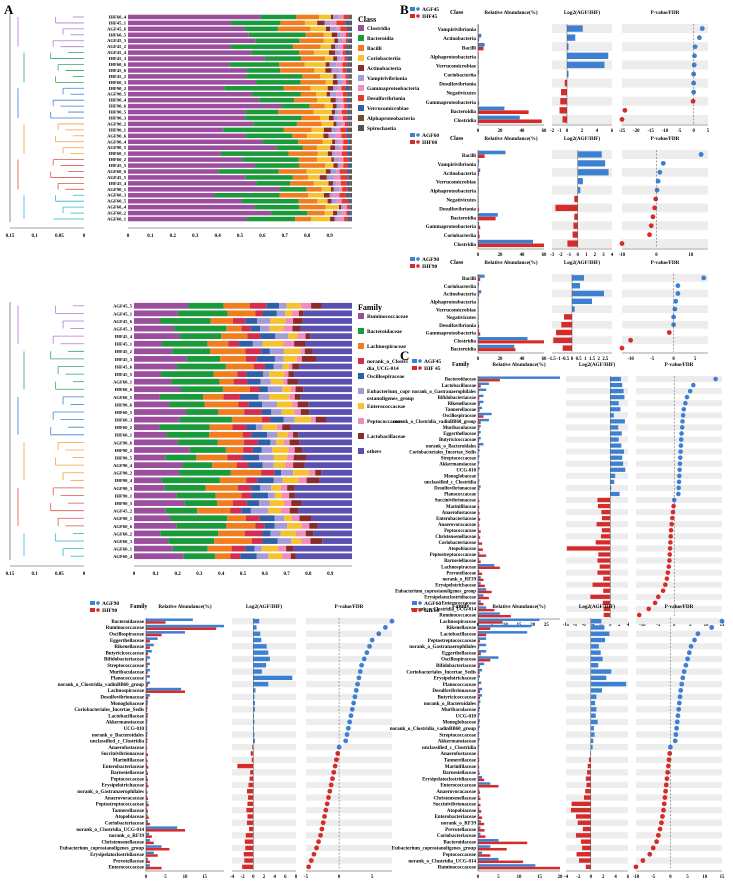 This screenshot has height=885, width=733. I want to click on level-label: Family, so click(138, 607).